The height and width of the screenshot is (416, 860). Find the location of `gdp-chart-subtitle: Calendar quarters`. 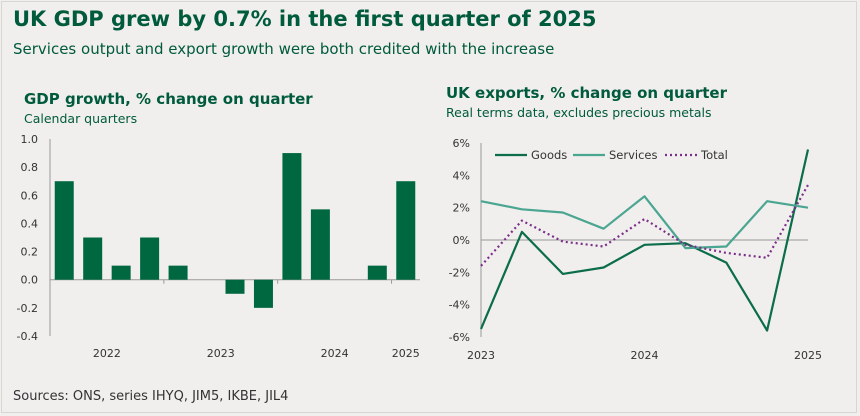

gdp-chart-subtitle: Calendar quarters is located at coordinates (81, 118).